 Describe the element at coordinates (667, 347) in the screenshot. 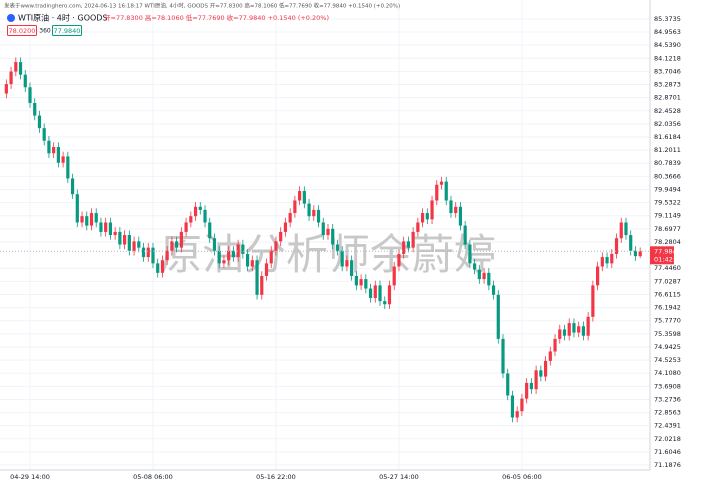

I see `y-tick-label: 74.9425` at that location.